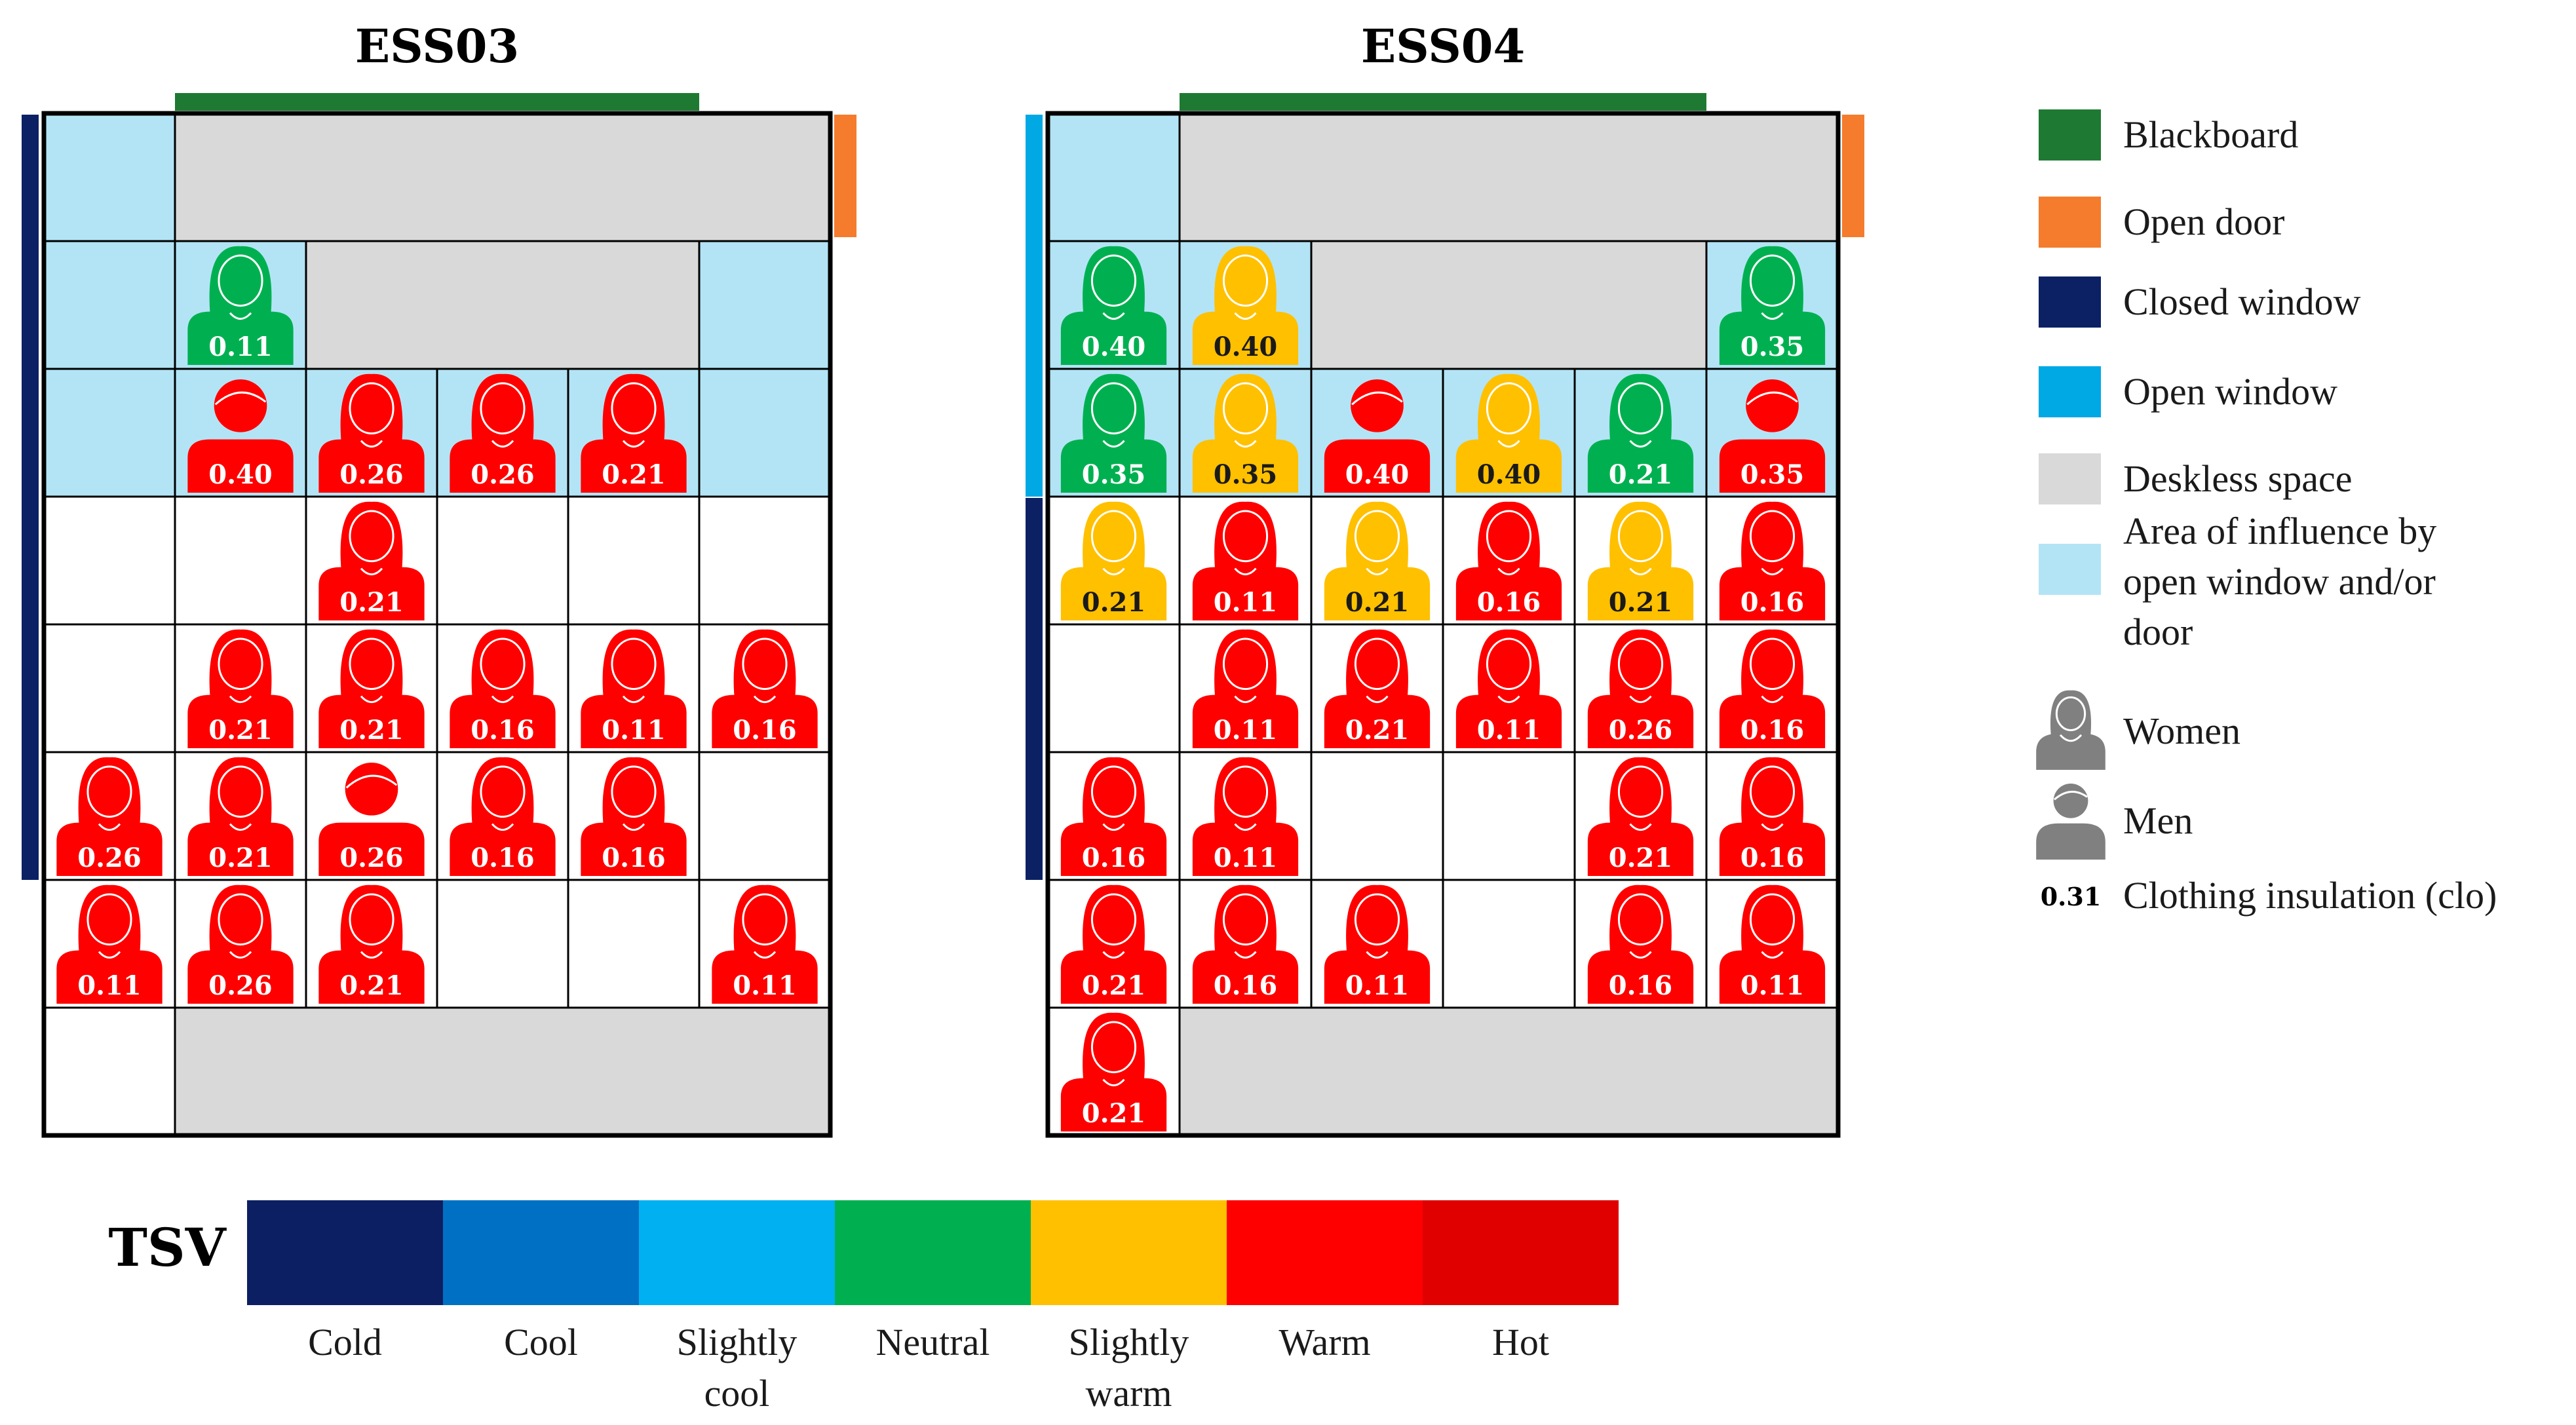  Describe the element at coordinates (1129, 1307) in the screenshot. I see `tsv-category-slightly-warm: Slightly warm` at that location.